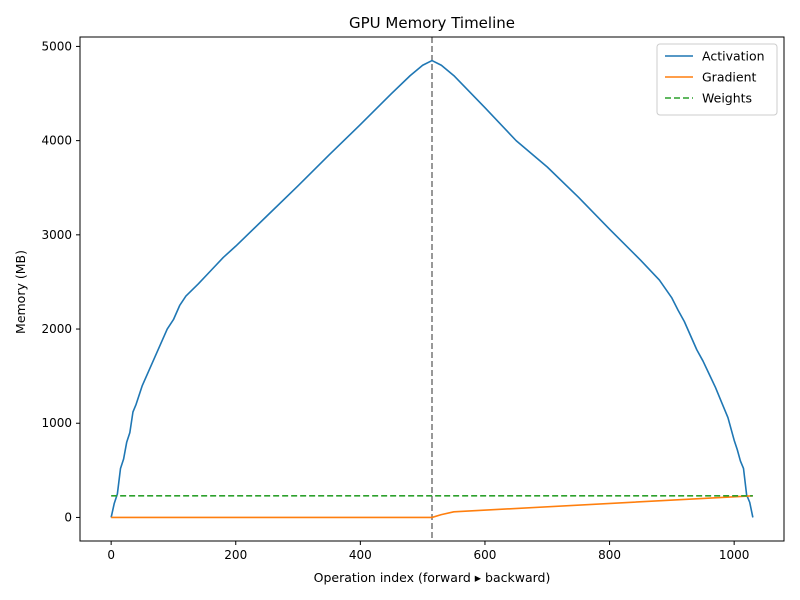 The width and height of the screenshot is (800, 600). What do you see at coordinates (235, 555) in the screenshot?
I see `x-tick-label: 200` at bounding box center [235, 555].